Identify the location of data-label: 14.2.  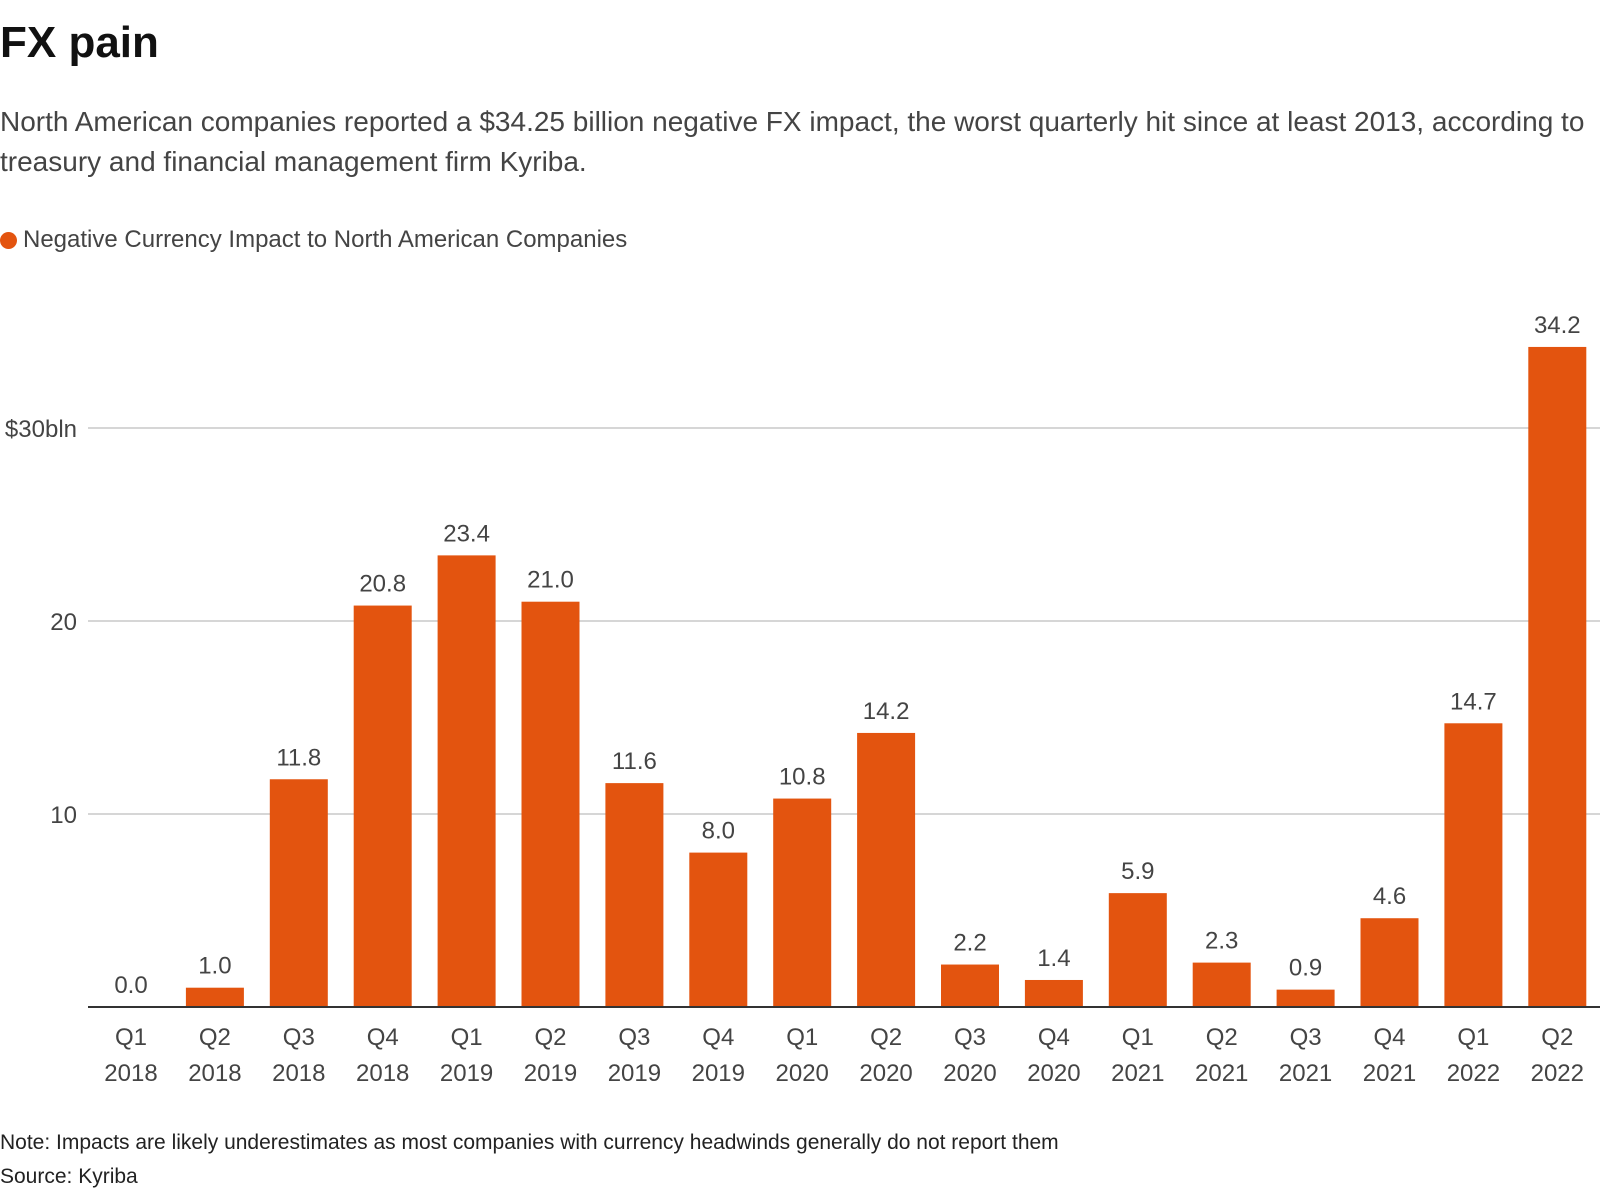
(886, 711).